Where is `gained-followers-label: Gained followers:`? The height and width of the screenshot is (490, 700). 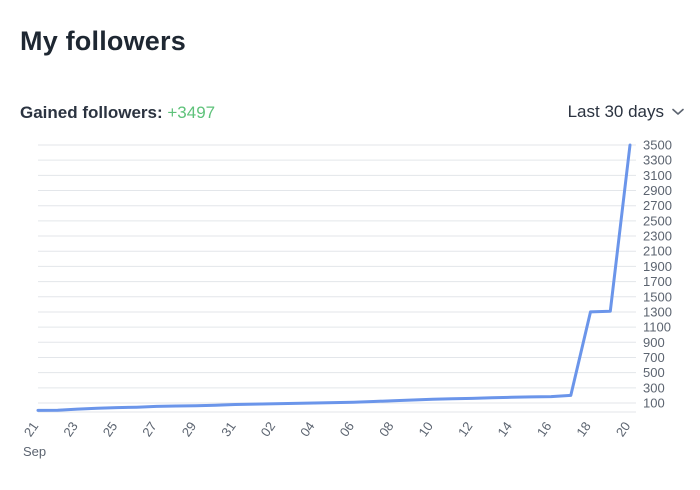 gained-followers-label: Gained followers: is located at coordinates (91, 112).